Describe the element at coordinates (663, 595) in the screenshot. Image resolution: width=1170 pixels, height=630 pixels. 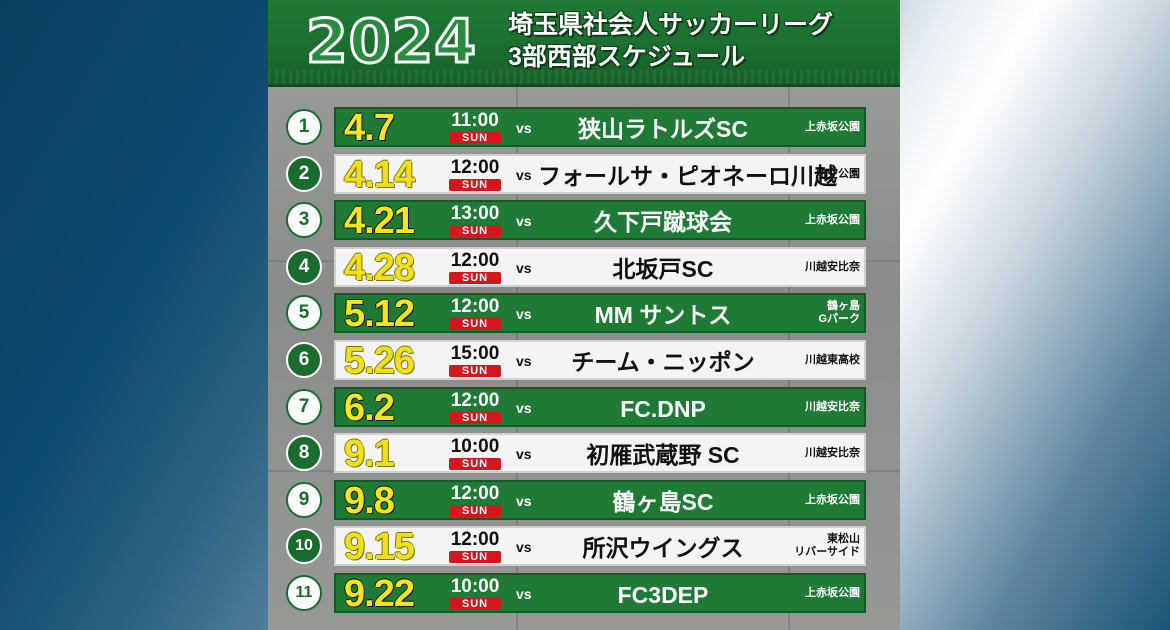
I see `opponent-name: FC3DEP` at that location.